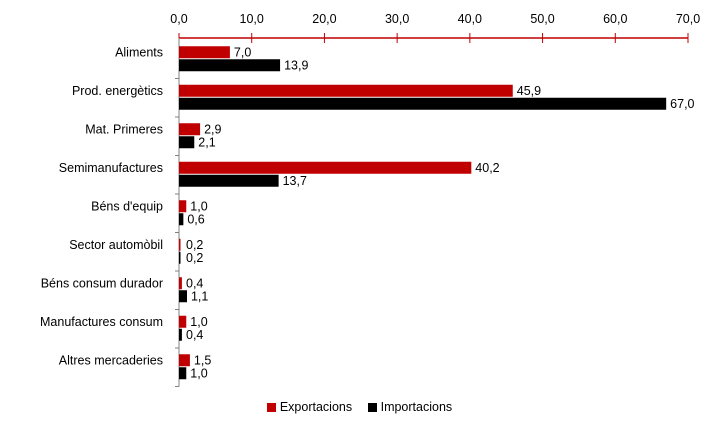  I want to click on legend-item-exportacions: Exportacions, so click(309, 407).